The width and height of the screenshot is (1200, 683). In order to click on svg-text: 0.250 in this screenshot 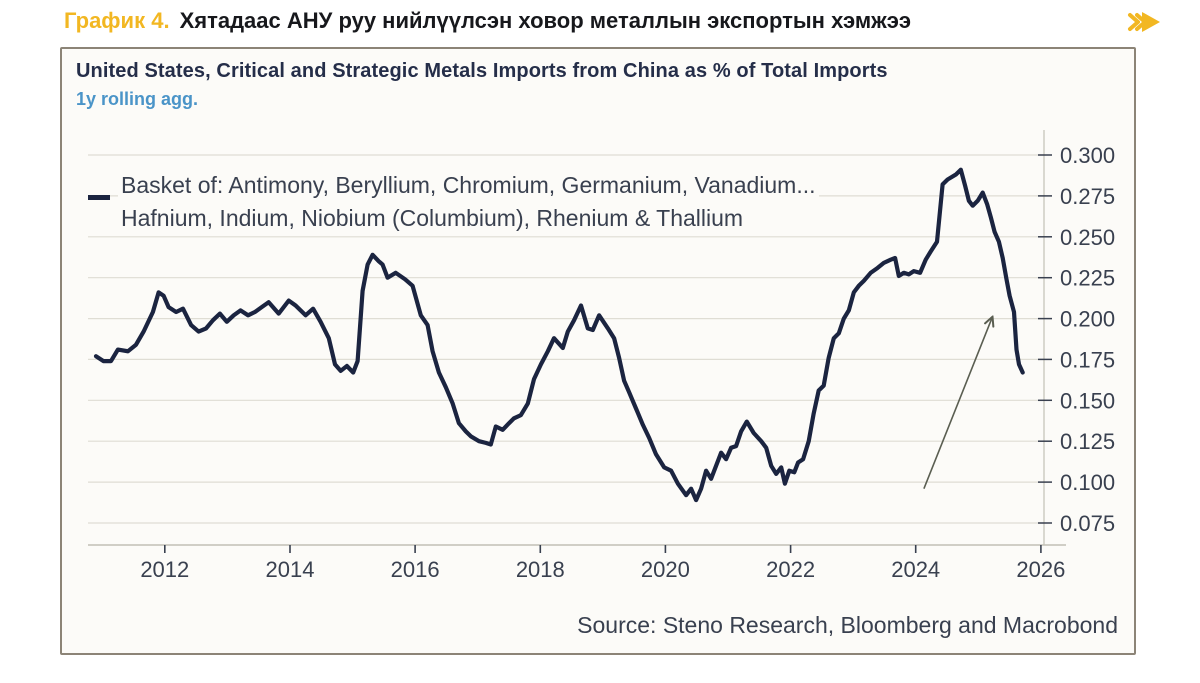, I will do `click(1087, 237)`.